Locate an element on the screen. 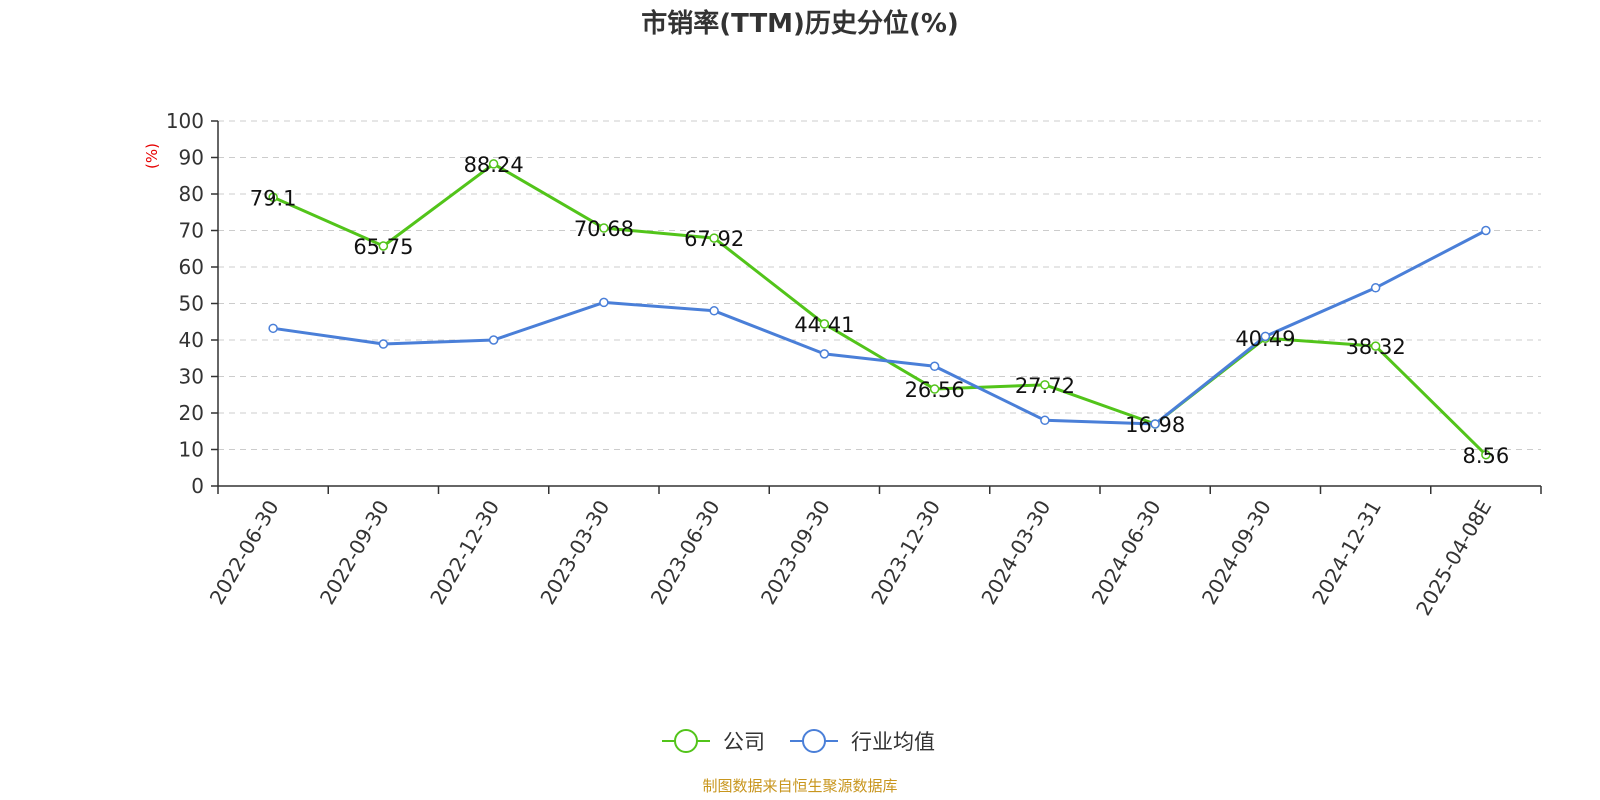 This screenshot has width=1600, height=800. legend: 公司 行业均值 is located at coordinates (798, 741).